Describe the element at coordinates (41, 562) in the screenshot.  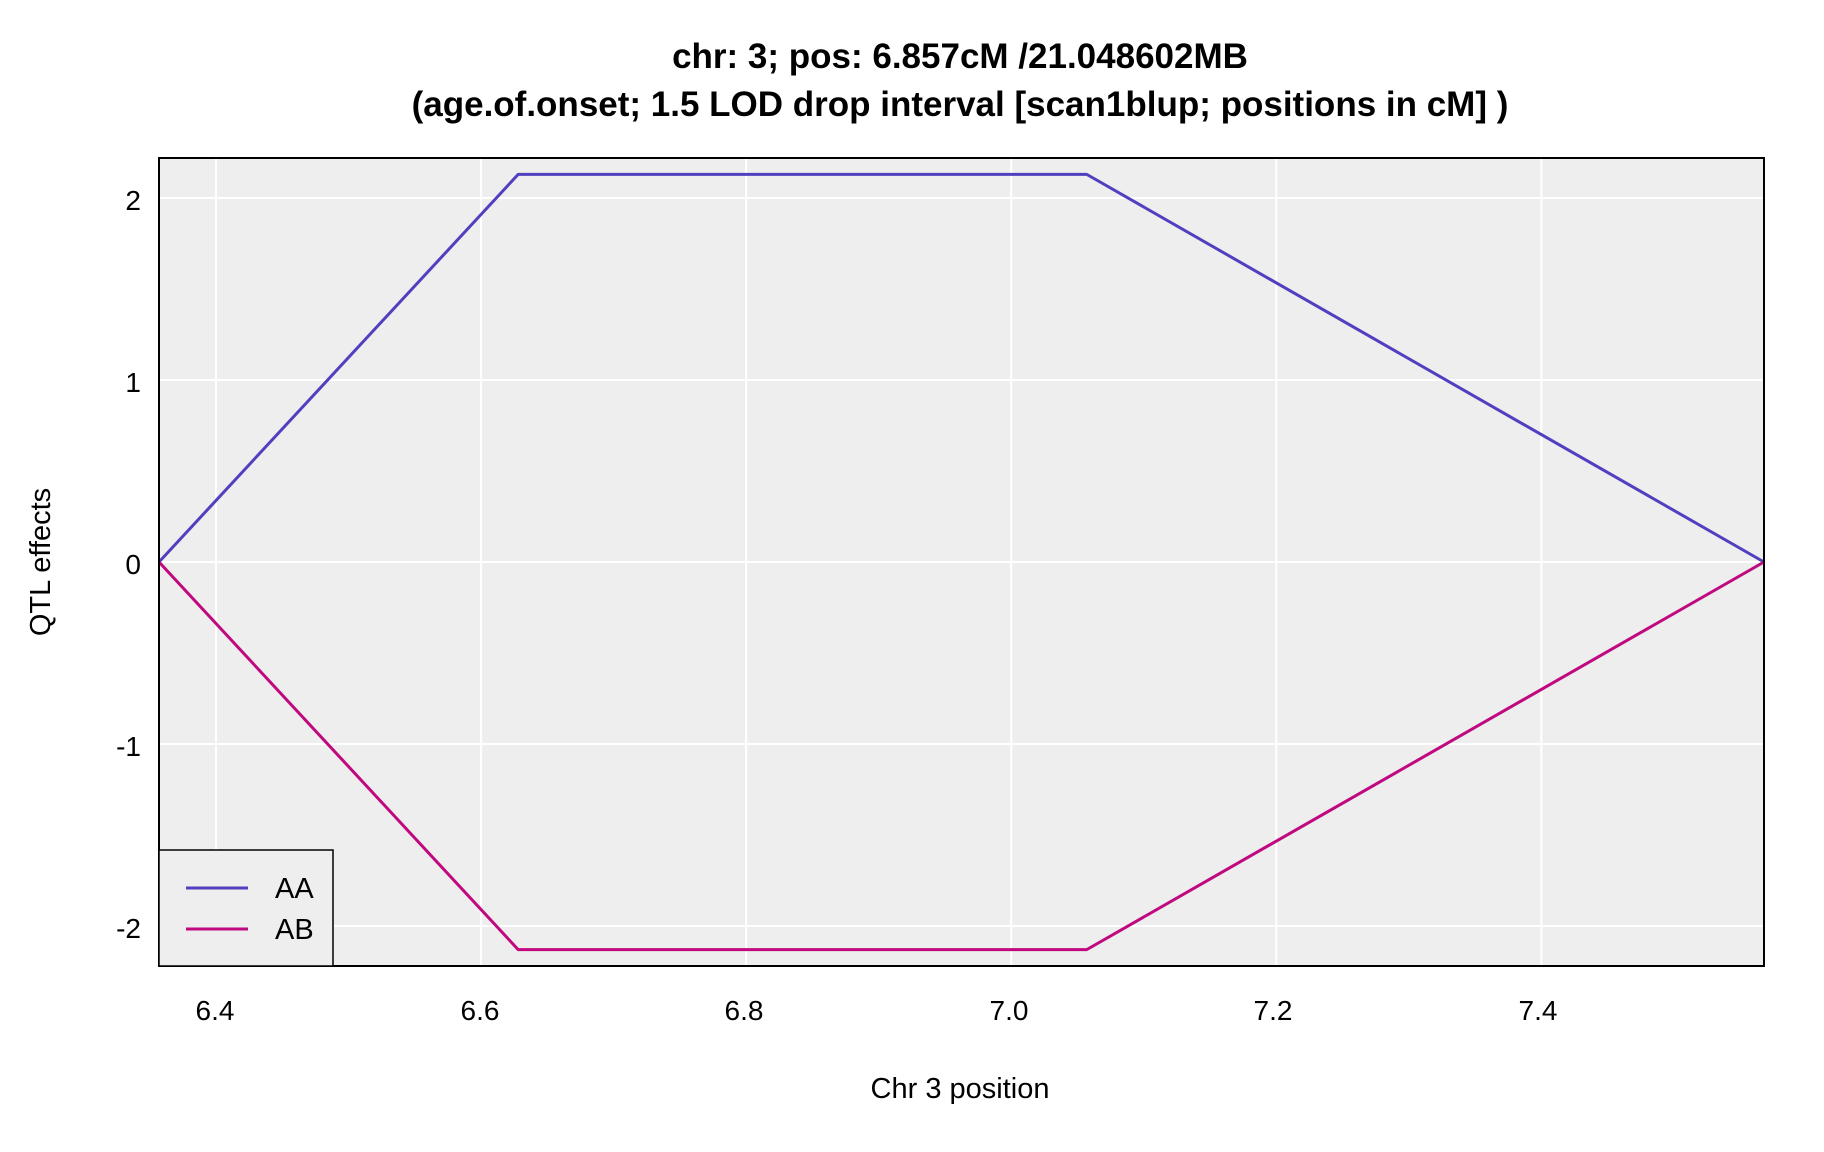
I see `y-axis-label: QTL effects` at that location.